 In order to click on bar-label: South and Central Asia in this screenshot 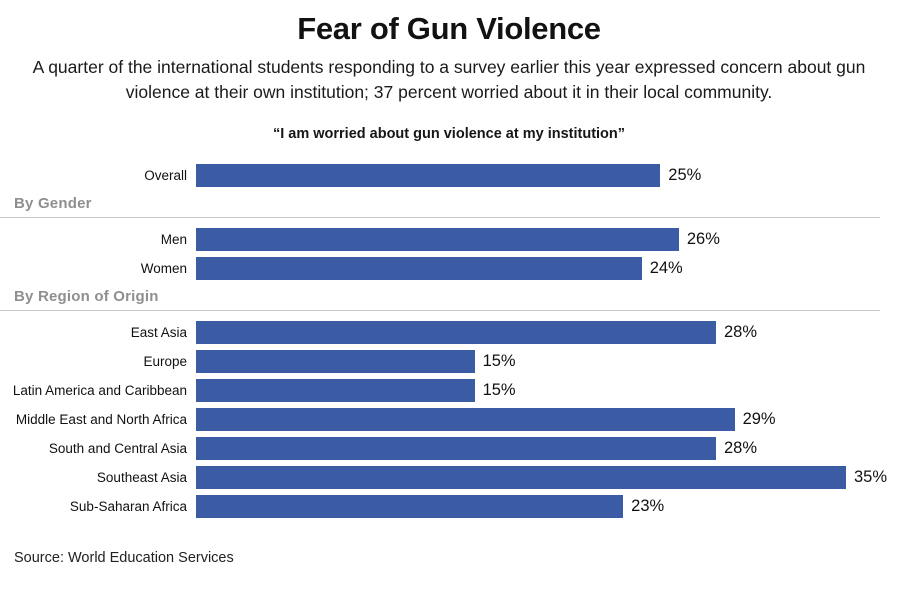, I will do `click(117, 448)`.